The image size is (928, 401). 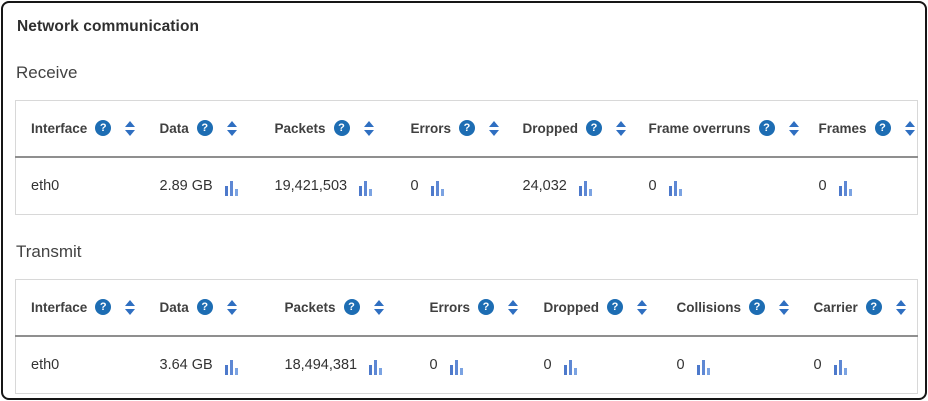 What do you see at coordinates (174, 128) in the screenshot?
I see `column-header-label: Data` at bounding box center [174, 128].